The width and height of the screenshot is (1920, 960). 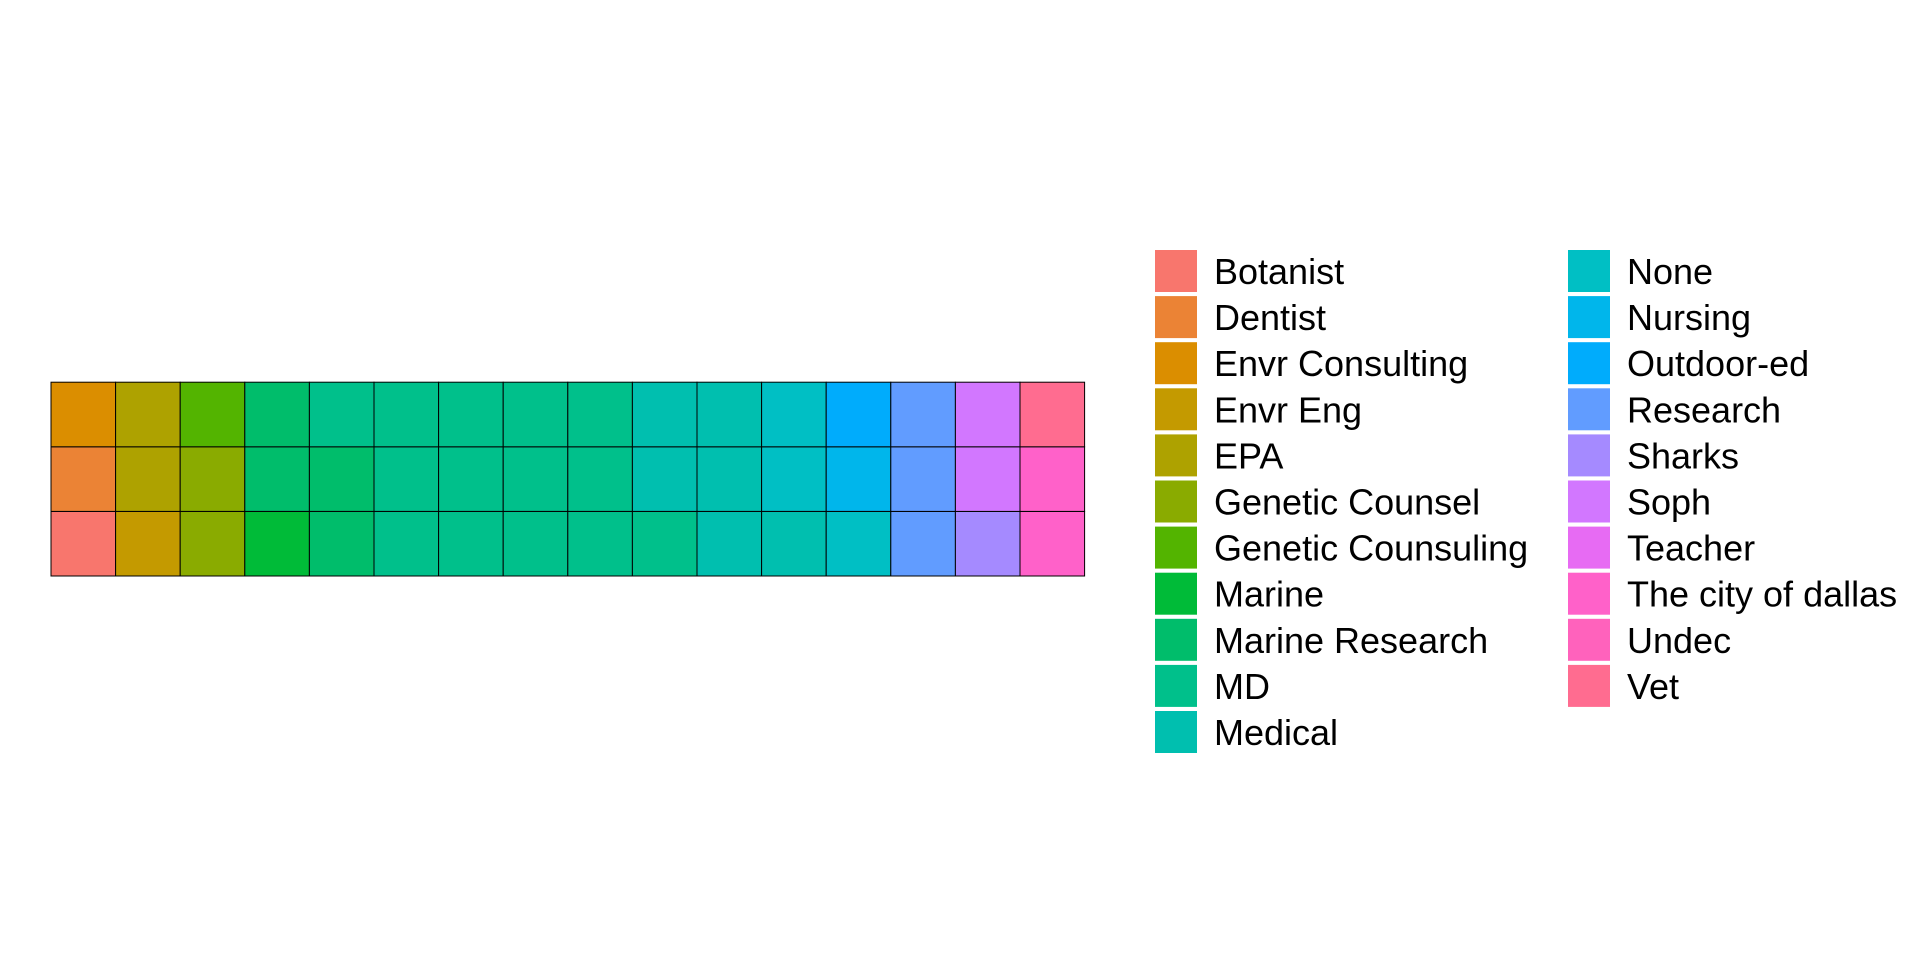 I want to click on legend-item-marine: Marine, so click(x=1239, y=593).